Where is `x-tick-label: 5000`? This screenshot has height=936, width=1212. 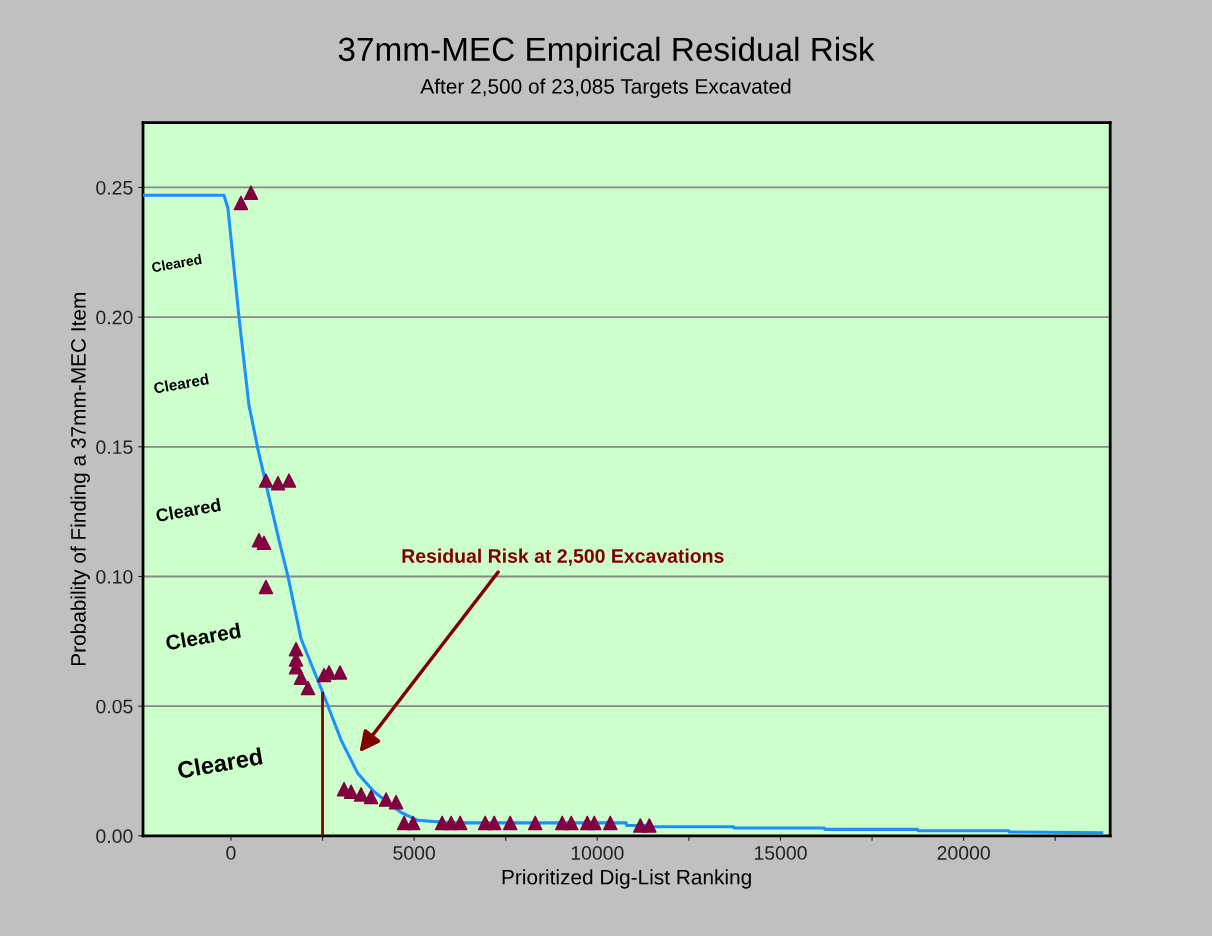
x-tick-label: 5000 is located at coordinates (414, 853).